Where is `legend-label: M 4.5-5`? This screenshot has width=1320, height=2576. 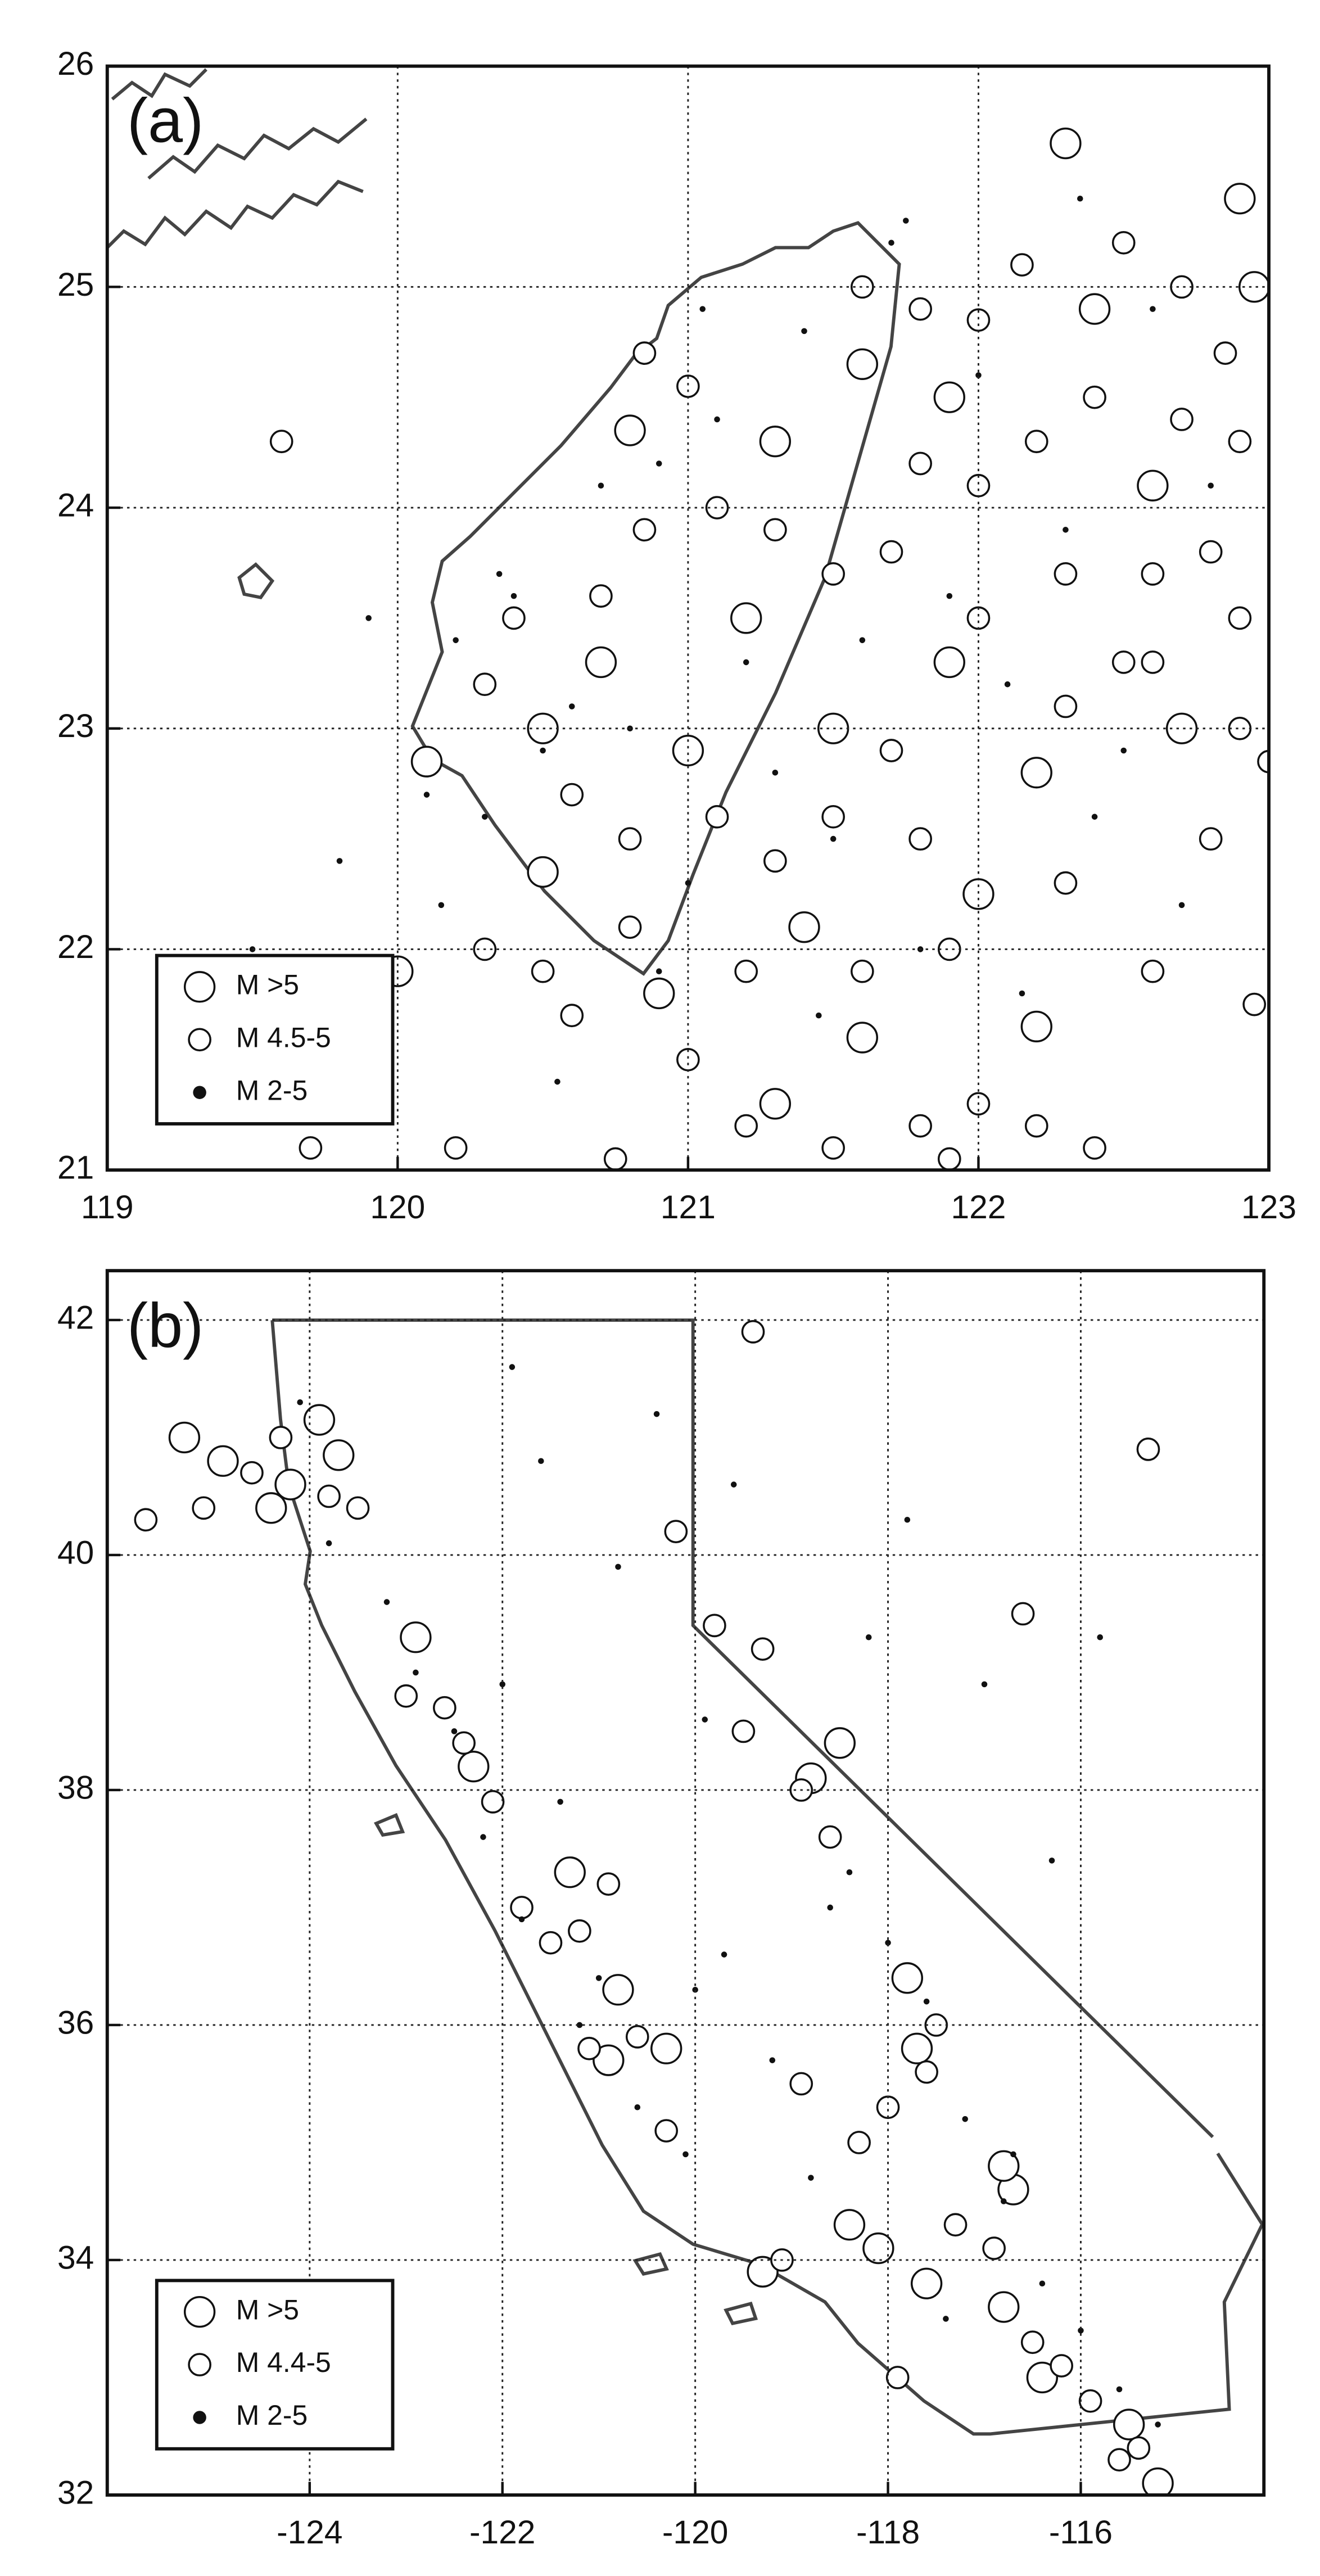 legend-label: M 4.5-5 is located at coordinates (283, 1037).